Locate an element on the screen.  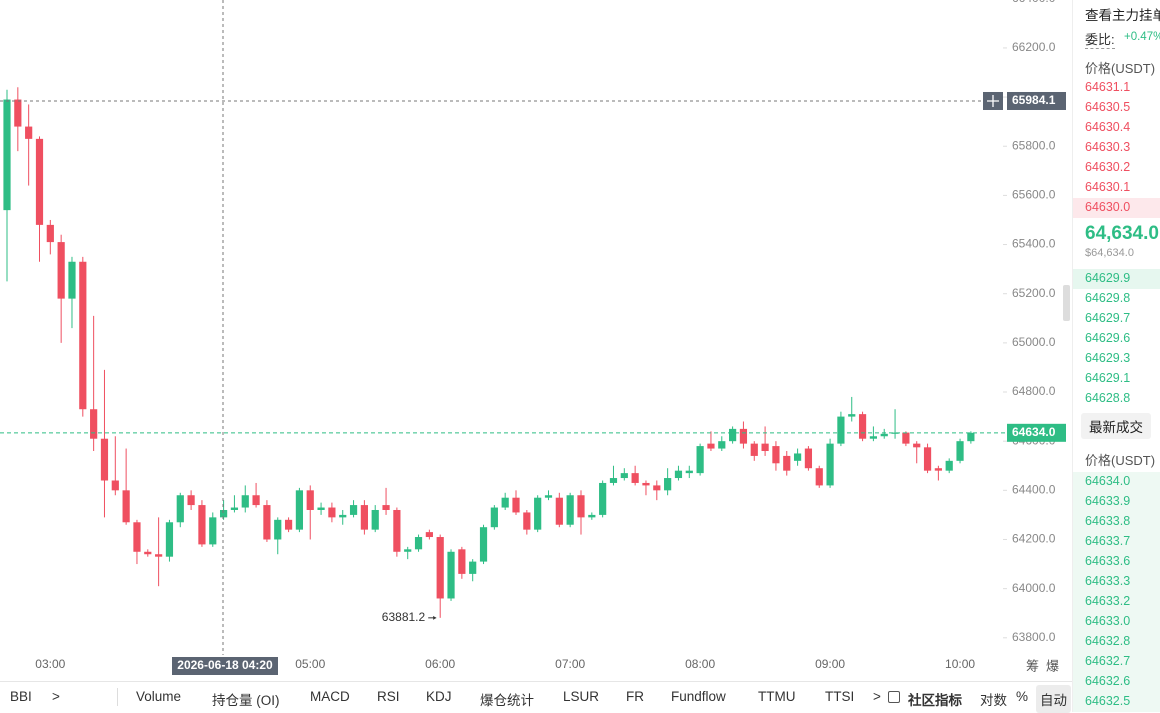
trade-price: 64633.7 is located at coordinates (1108, 541).